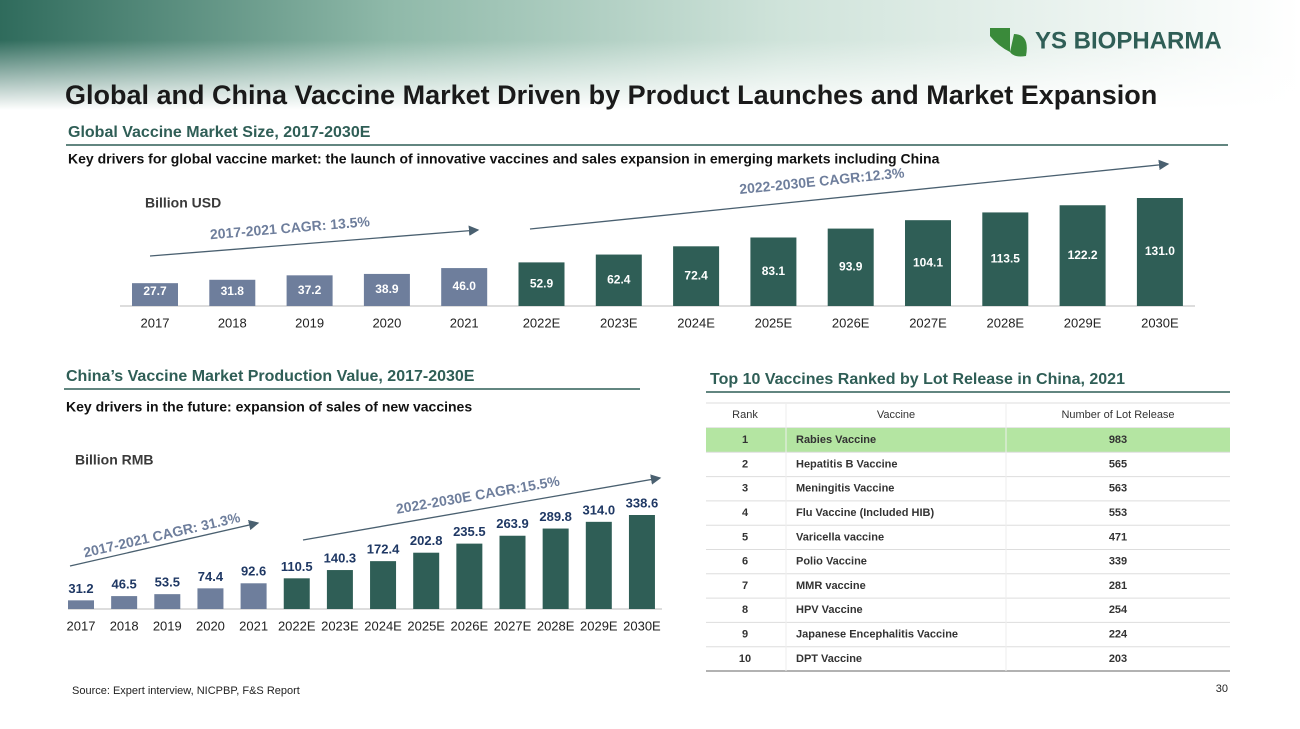 The image size is (1300, 729). I want to click on data-label: 263.9, so click(512, 523).